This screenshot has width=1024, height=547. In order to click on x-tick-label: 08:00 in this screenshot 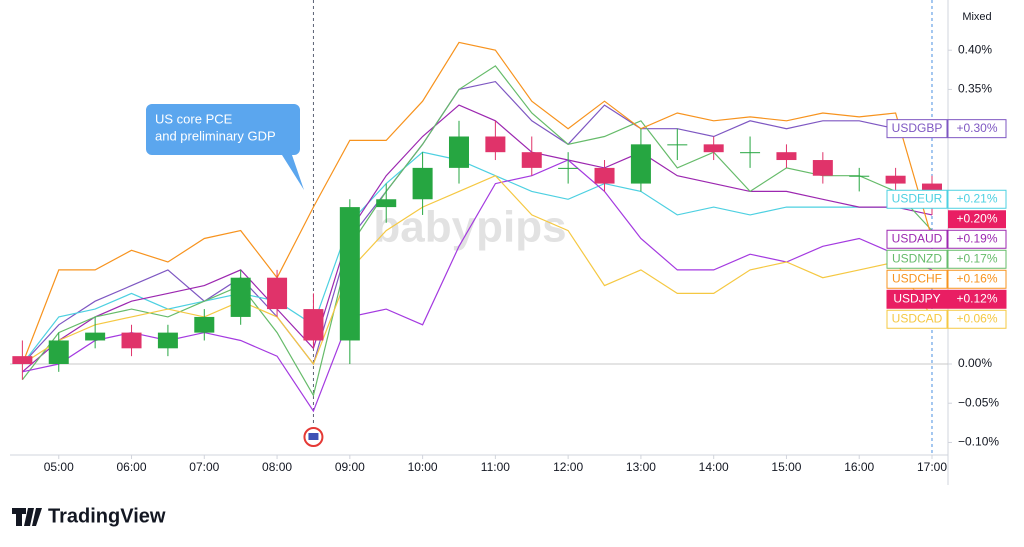, I will do `click(277, 467)`.